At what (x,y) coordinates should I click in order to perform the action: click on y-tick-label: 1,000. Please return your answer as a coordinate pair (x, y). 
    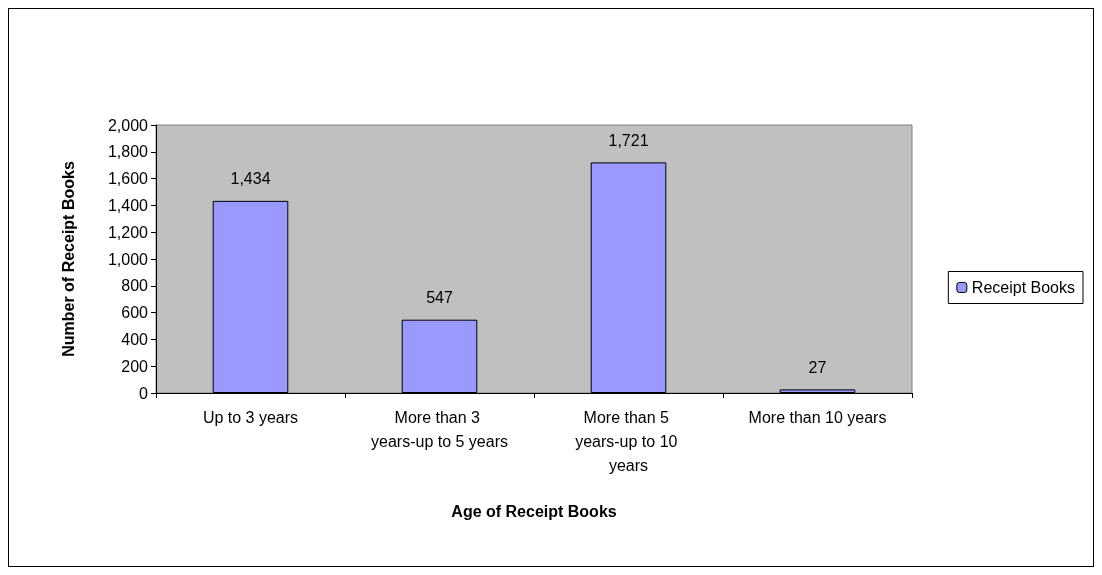
    Looking at the image, I should click on (128, 259).